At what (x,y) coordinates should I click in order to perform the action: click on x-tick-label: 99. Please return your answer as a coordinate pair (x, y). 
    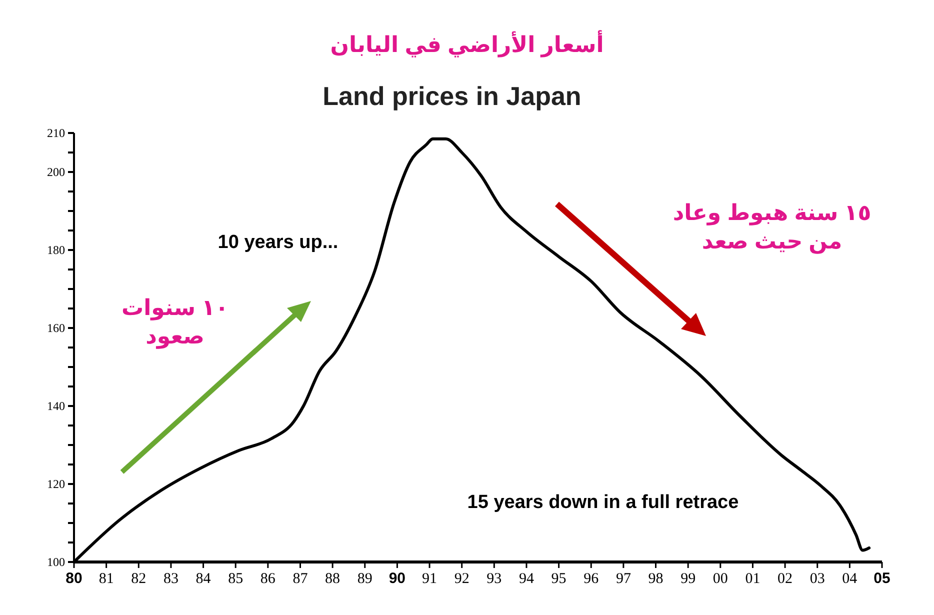
    Looking at the image, I should click on (688, 579).